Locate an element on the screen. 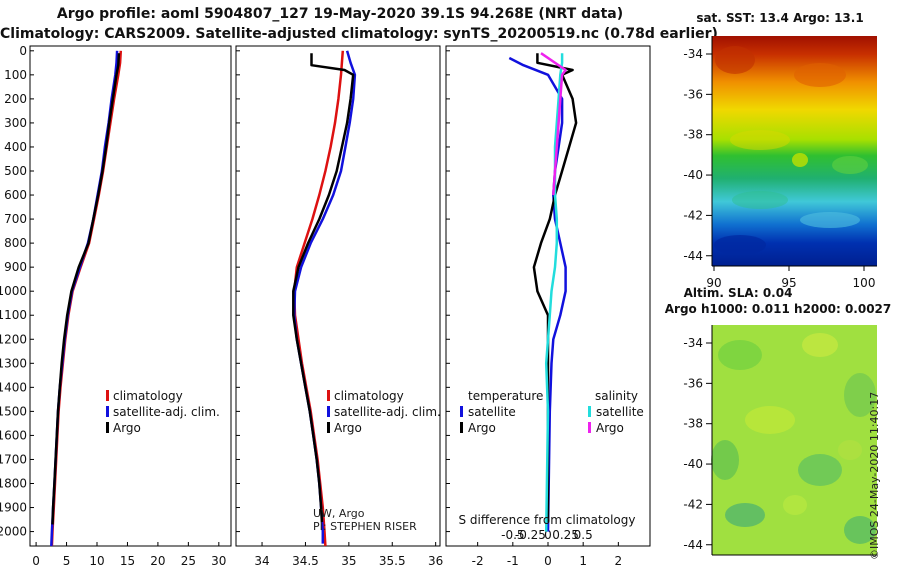  series-line-satellite-adj-clim- is located at coordinates (84, 298).